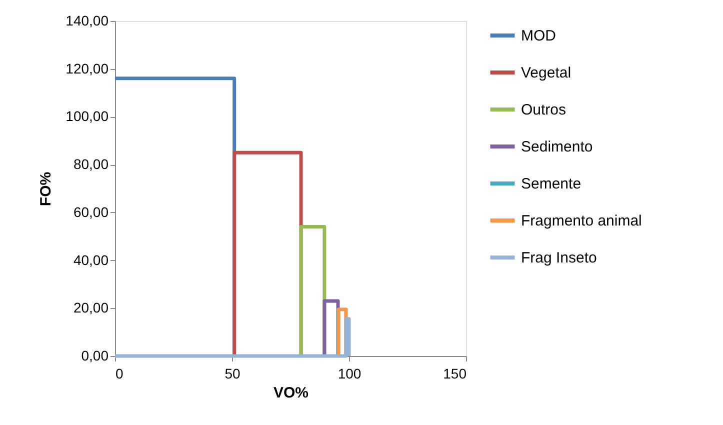 The width and height of the screenshot is (723, 425). I want to click on x-tick-label: 0, so click(120, 374).